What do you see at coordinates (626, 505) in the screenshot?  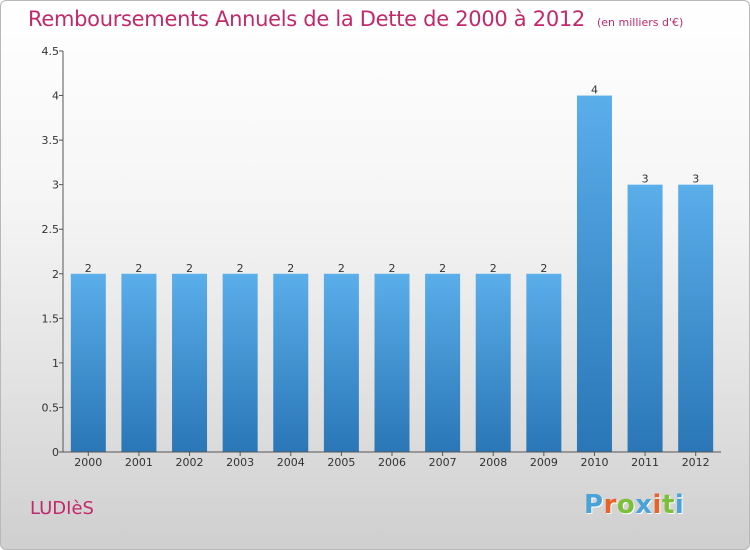 I see `logo-letter: o` at bounding box center [626, 505].